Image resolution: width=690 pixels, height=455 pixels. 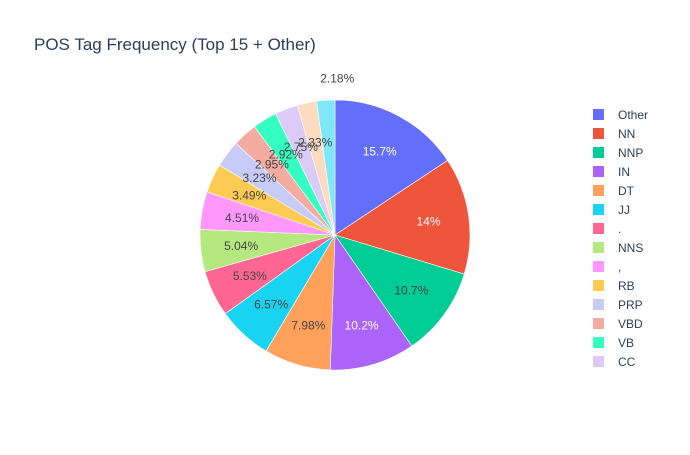 I want to click on slice-label: 15.7%, so click(x=380, y=152).